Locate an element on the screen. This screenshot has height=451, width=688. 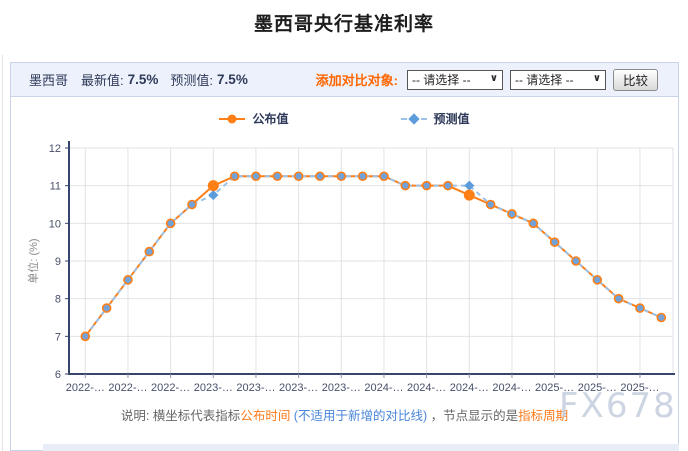
compare-select-2-wrap: -- 请选择 -- ∨ is located at coordinates (557, 79).